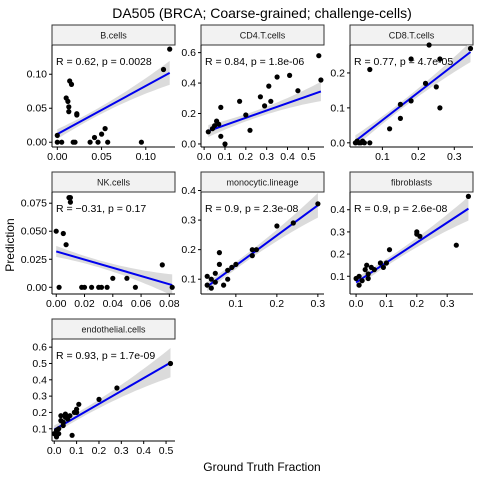 The height and width of the screenshot is (485, 480). What do you see at coordinates (37, 288) in the screenshot?
I see `y-tick-label: 0.00` at bounding box center [37, 288].